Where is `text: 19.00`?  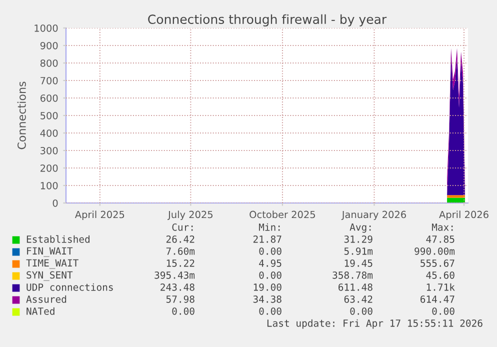 text: 19.00 is located at coordinates (268, 287).